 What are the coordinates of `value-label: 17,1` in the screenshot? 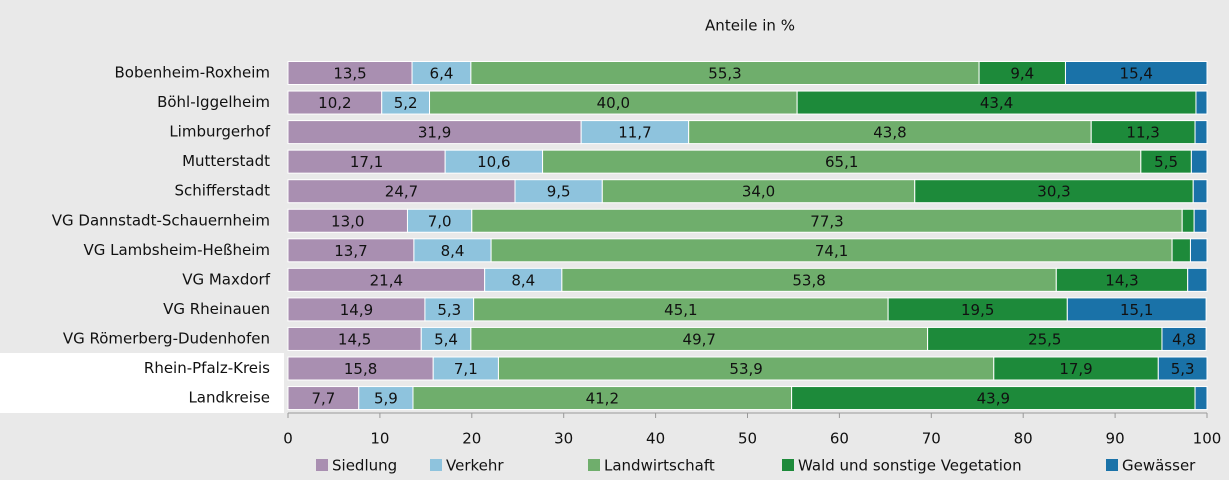 It's located at (366, 162).